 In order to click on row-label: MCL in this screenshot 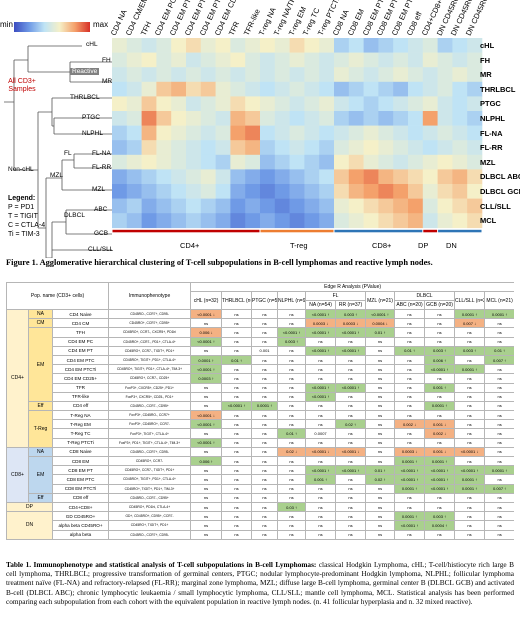, I will do `click(488, 221)`.